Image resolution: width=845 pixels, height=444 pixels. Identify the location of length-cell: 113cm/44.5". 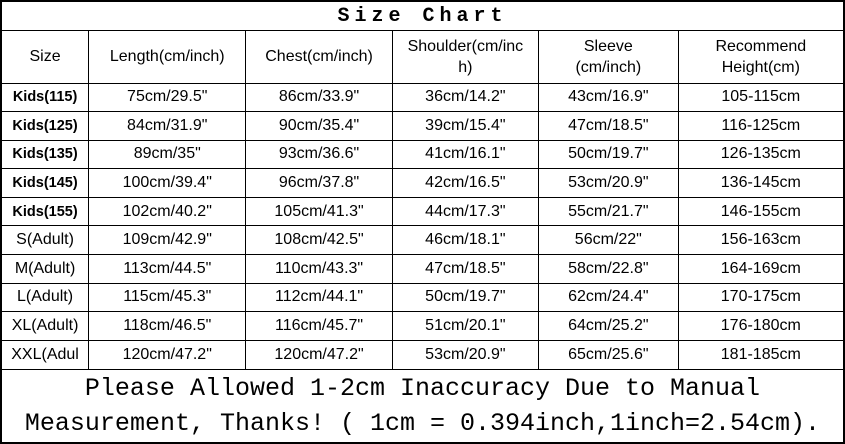
(167, 269).